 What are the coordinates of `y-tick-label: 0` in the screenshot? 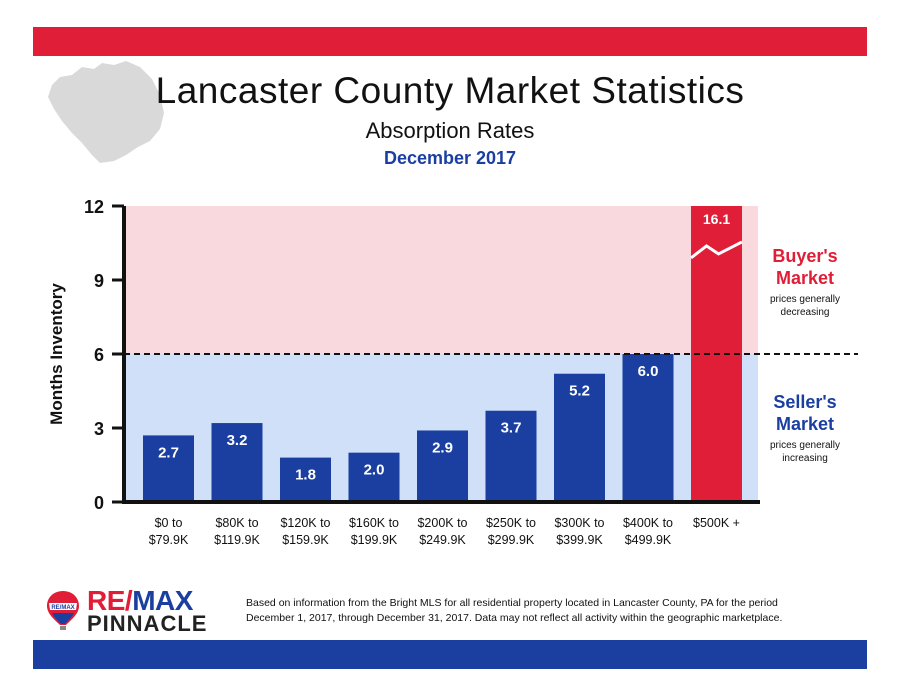 It's located at (99, 503).